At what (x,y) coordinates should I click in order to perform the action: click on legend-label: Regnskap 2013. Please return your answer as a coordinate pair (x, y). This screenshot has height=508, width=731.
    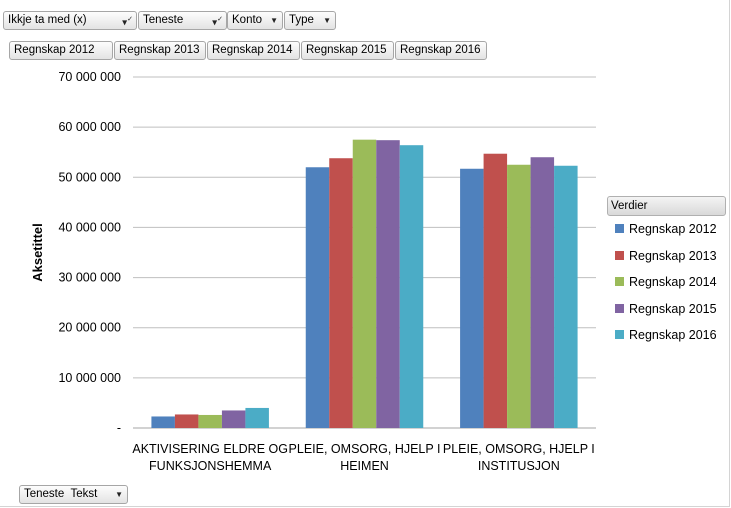
    Looking at the image, I should click on (673, 256).